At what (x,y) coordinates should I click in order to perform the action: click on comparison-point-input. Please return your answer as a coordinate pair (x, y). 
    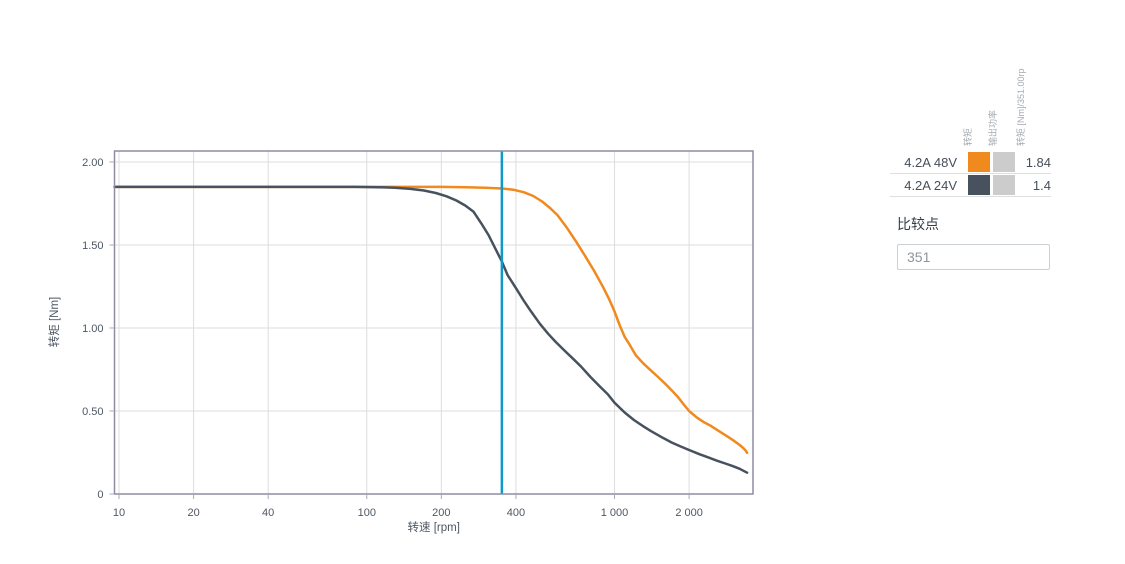
    Looking at the image, I should click on (973, 257).